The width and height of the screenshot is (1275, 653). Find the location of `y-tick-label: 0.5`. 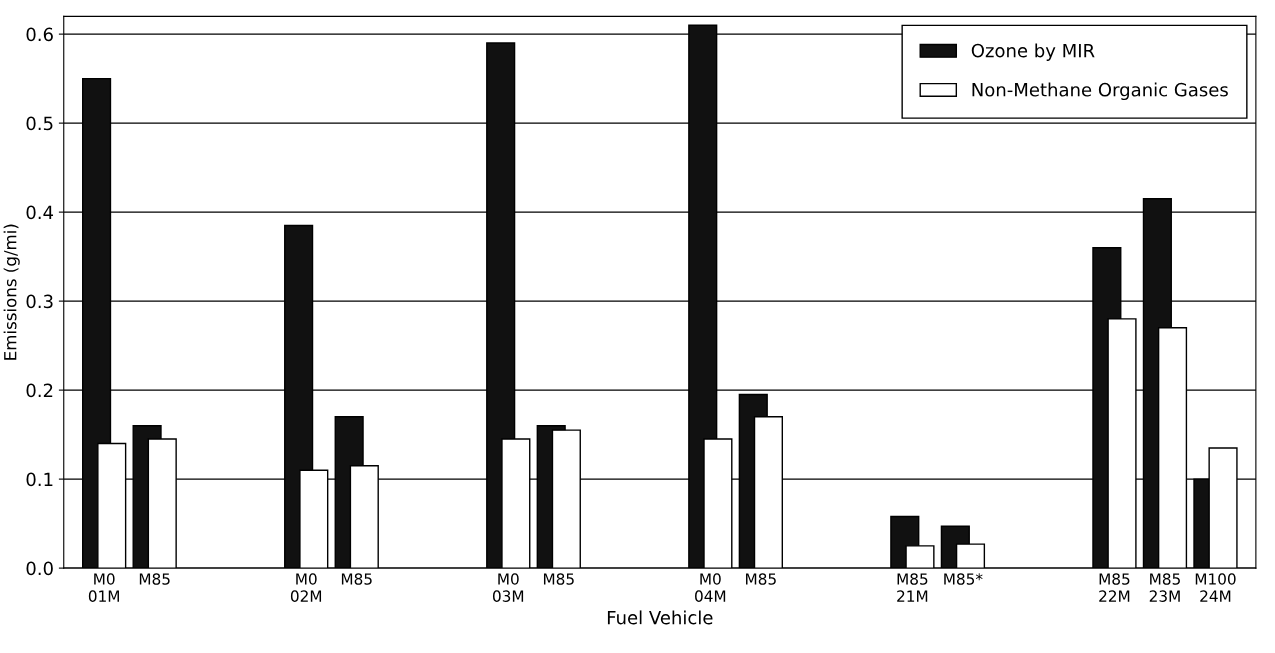

y-tick-label: 0.5 is located at coordinates (39, 123).